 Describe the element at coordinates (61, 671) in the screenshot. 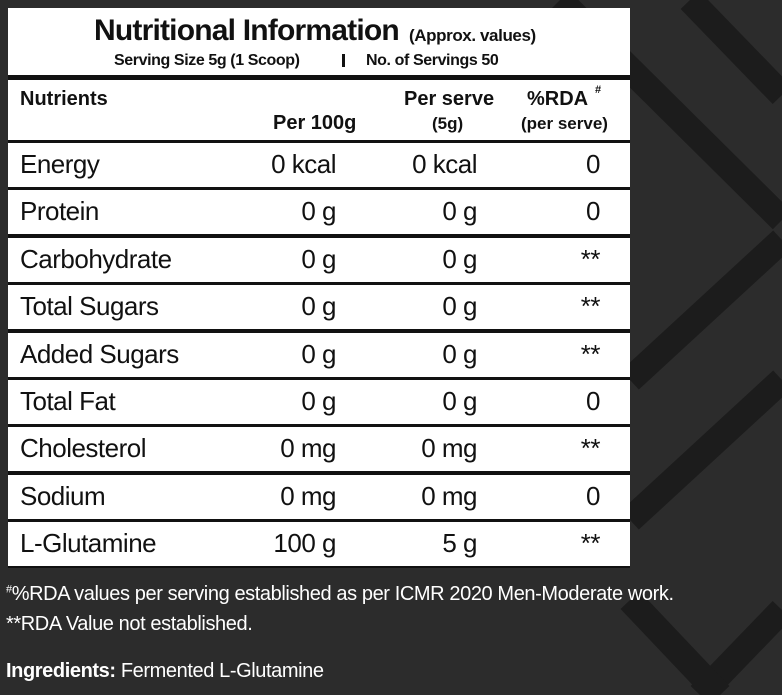

I see `ingredients-label: Ingredients:` at that location.